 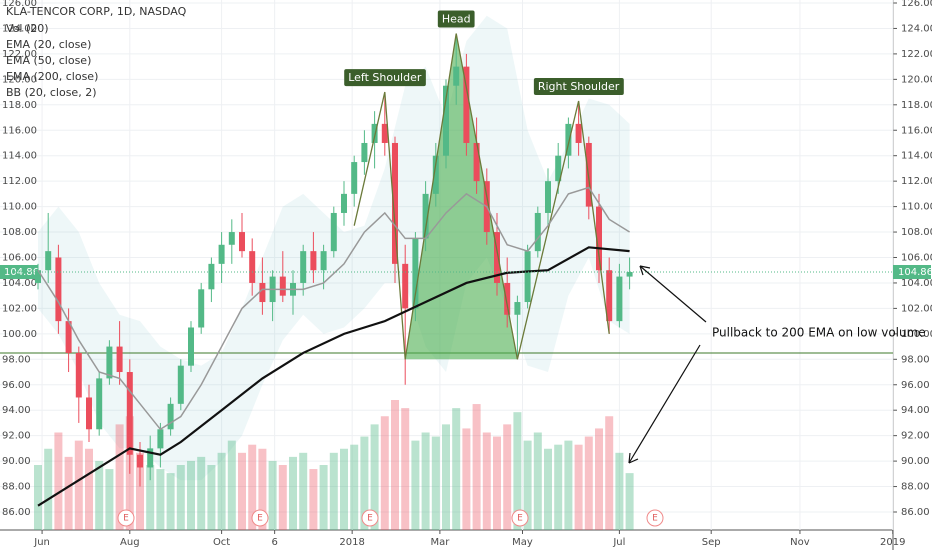 What do you see at coordinates (96, 11) in the screenshot?
I see `chart-title: KLA-TENCOR CORP, 1D, NASDAQ` at bounding box center [96, 11].